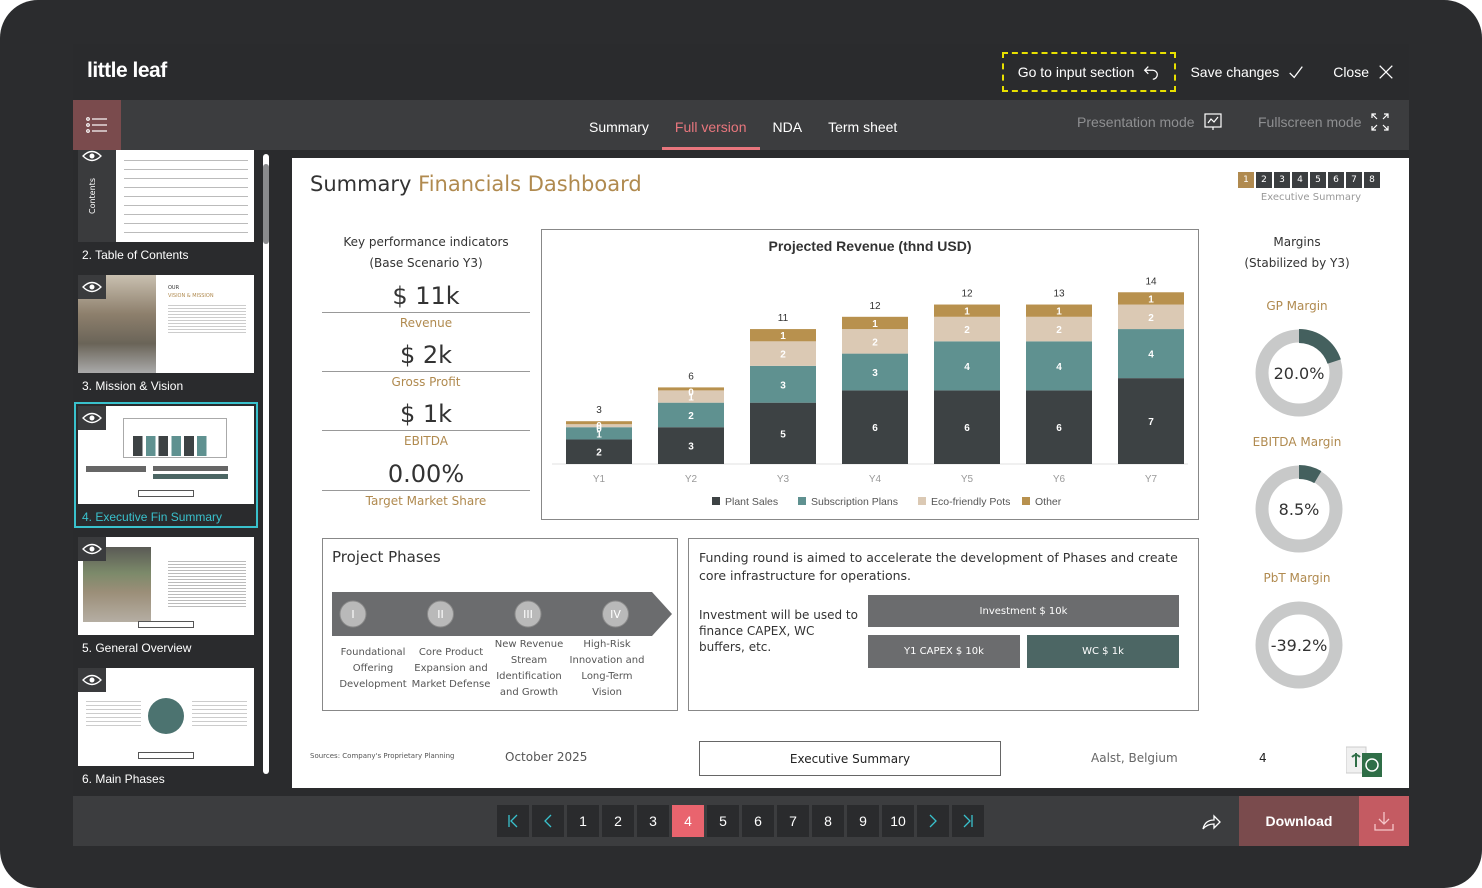 This screenshot has width=1482, height=888. I want to click on legend-label: Plant Sales, so click(751, 502).